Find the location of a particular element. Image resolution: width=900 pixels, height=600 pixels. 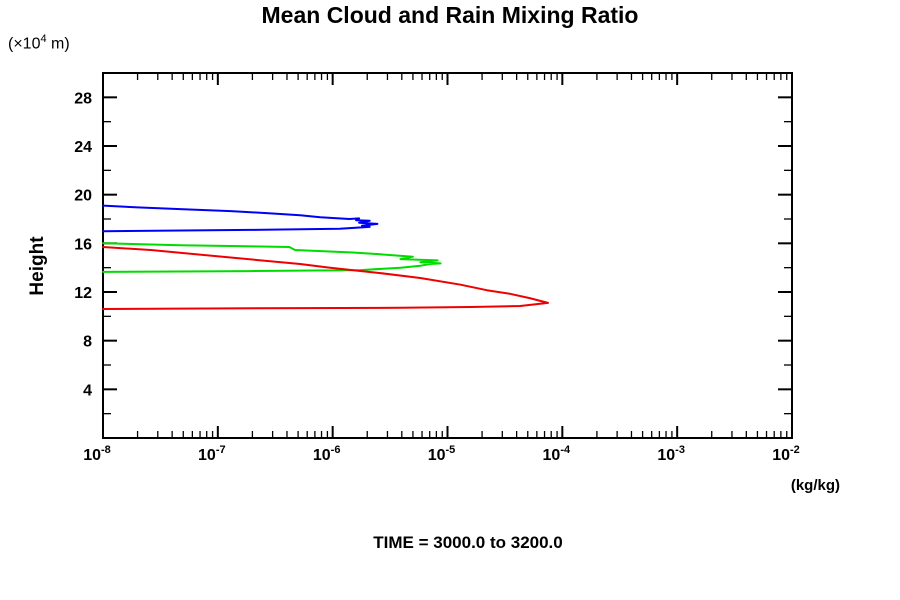

y-tick-label: 20 is located at coordinates (83, 196).